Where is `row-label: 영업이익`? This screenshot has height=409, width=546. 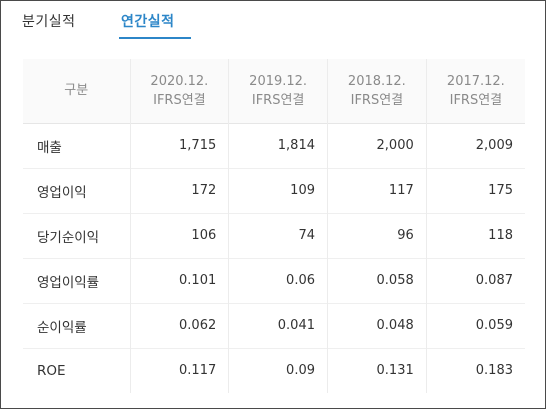
row-label: 영업이익 is located at coordinates (76, 190).